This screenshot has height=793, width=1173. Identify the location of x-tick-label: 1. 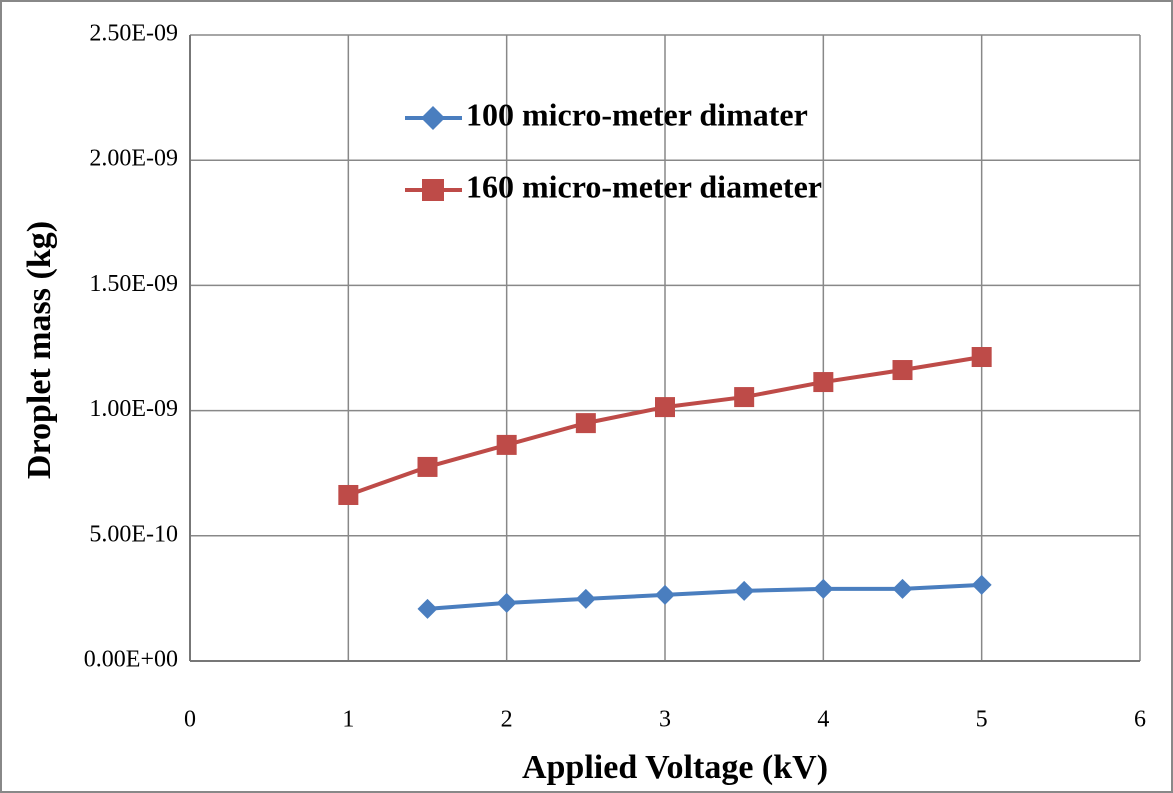
(348, 720).